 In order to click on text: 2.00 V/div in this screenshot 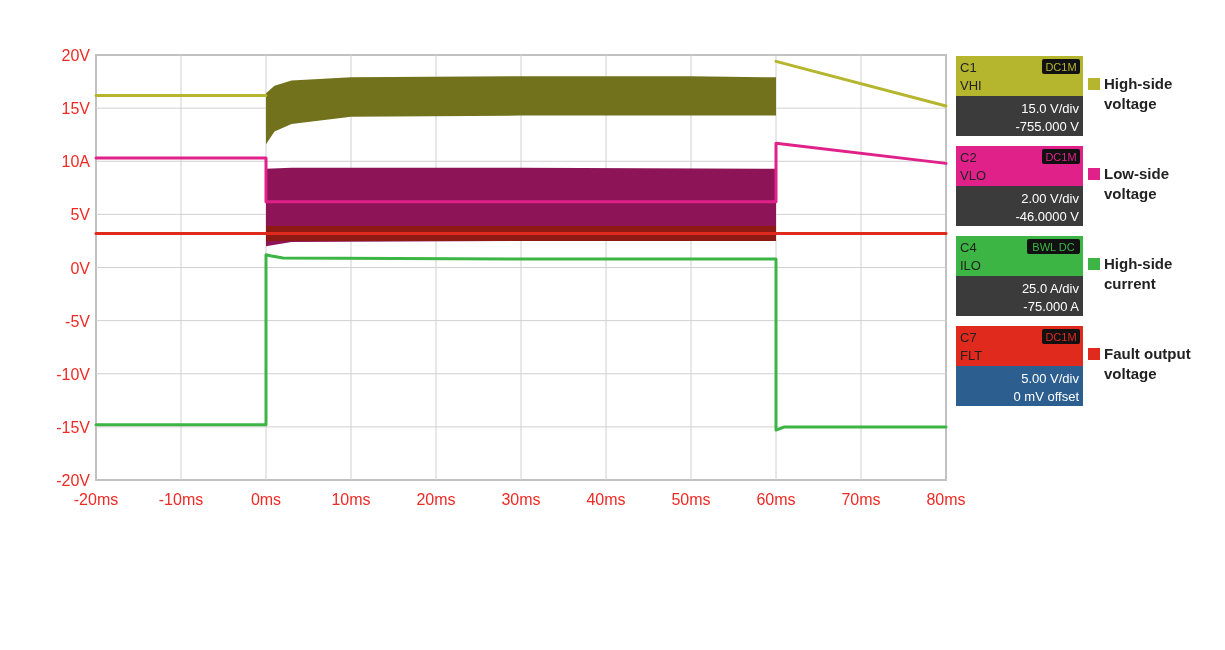, I will do `click(1050, 198)`.